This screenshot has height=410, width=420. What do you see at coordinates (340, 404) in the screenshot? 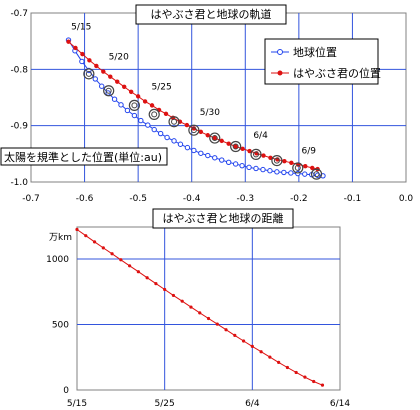
I see `x-tick-label: 6/14` at bounding box center [340, 404].